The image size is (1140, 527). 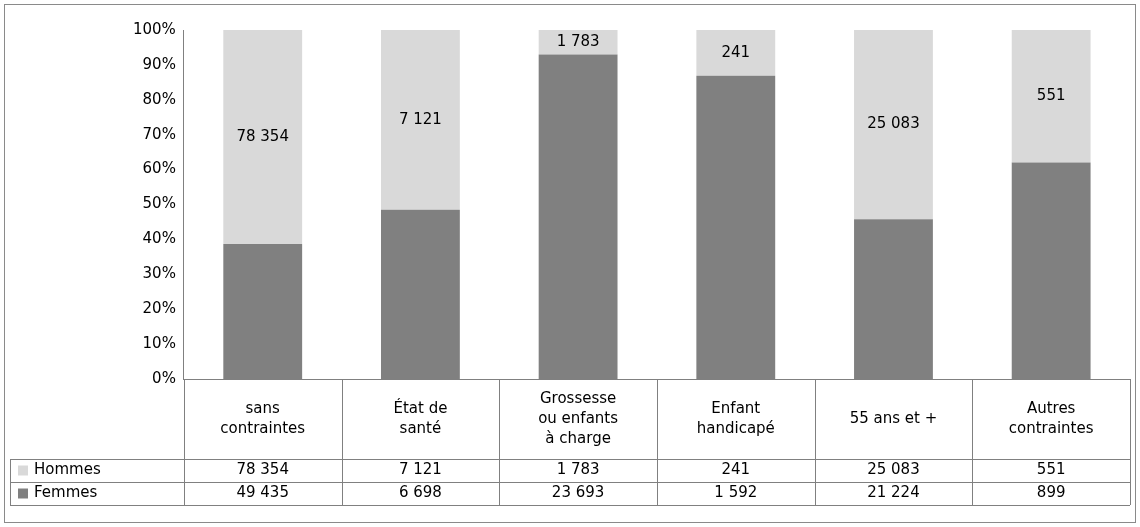 I want to click on x-tick-label: Grossesse ou enfants à charge, so click(x=578, y=417).